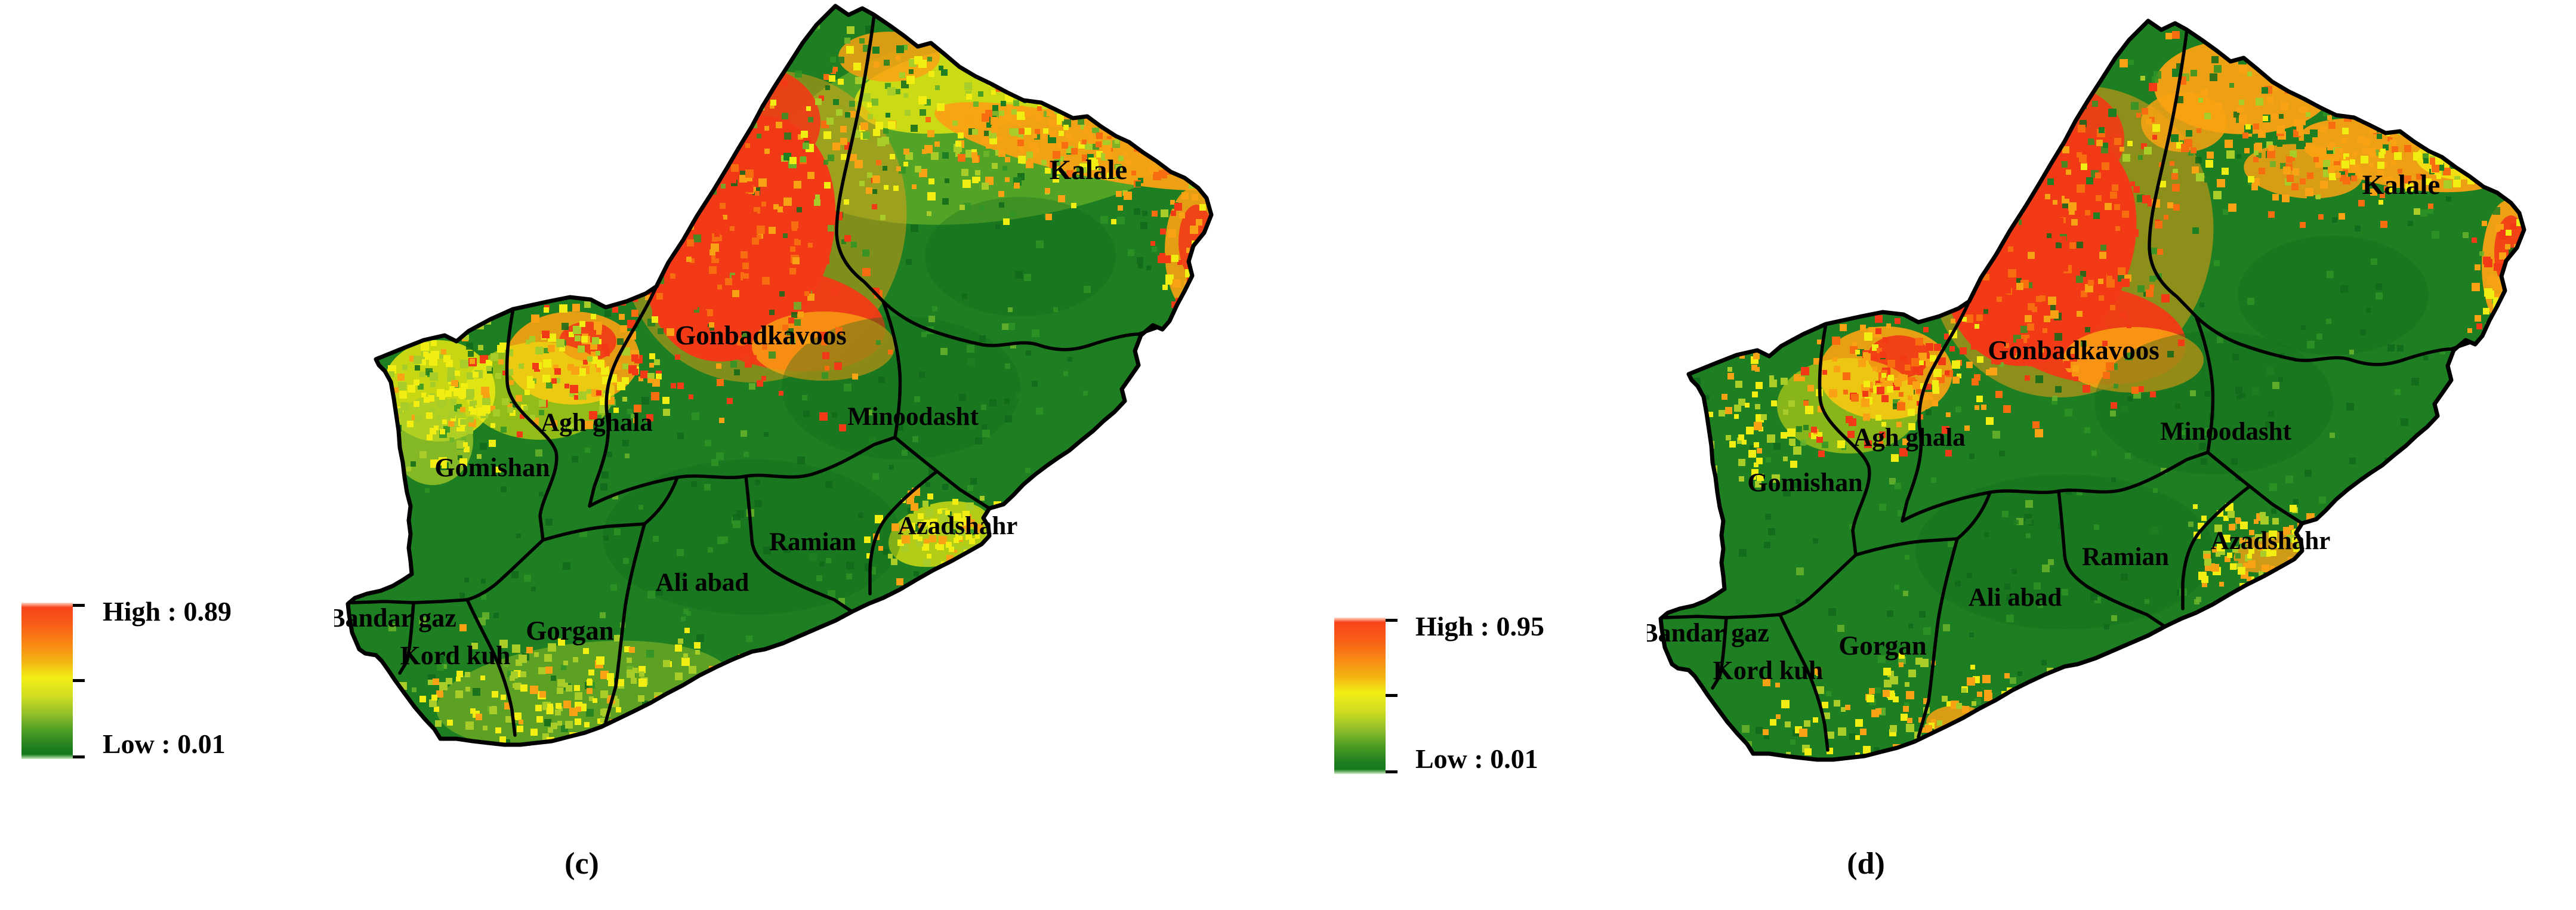 The height and width of the screenshot is (910, 2576). I want to click on subfigure-caption-c: (c), so click(581, 864).